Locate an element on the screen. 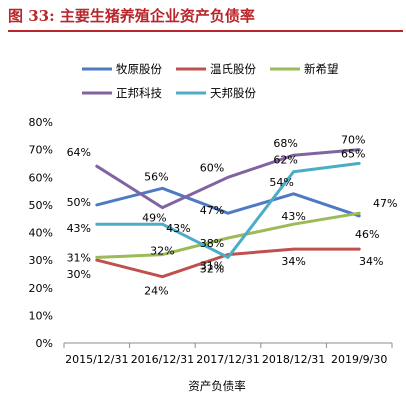 The height and width of the screenshot is (407, 406). legend-label: 温氏股份 is located at coordinates (233, 69).